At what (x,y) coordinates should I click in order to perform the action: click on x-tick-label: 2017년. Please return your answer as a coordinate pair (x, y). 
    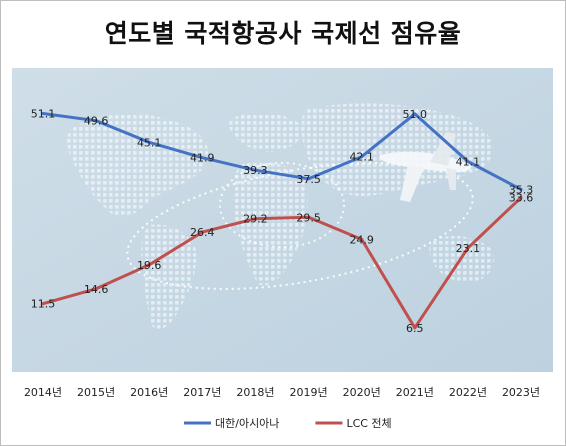
    Looking at the image, I should click on (202, 392).